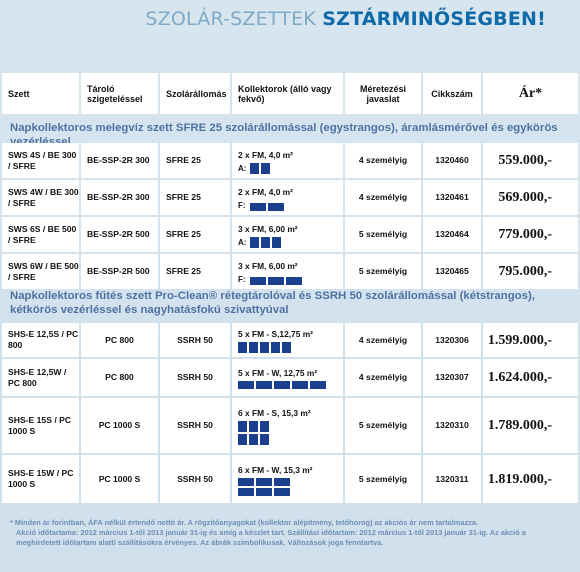 This screenshot has width=580, height=572. I want to click on collector-label: 6 x FM - W, 15,3 m², so click(275, 469).